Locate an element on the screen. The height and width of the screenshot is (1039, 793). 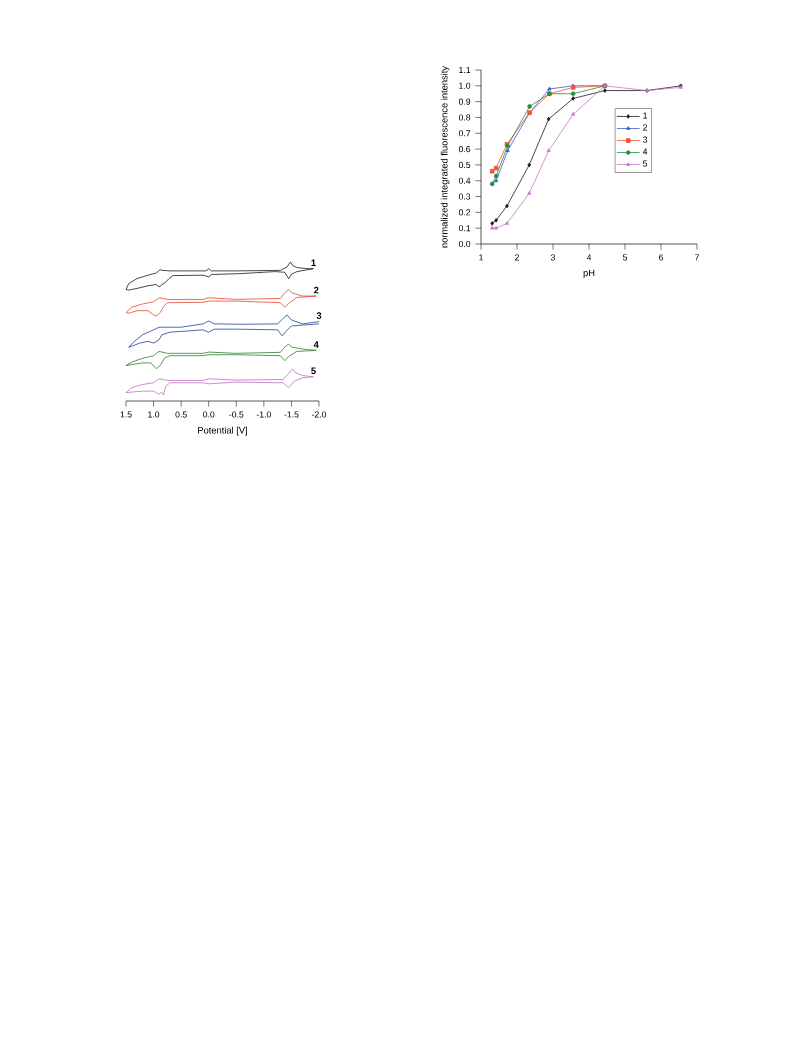
x-axis-title: Potential [V] is located at coordinates (222, 431).